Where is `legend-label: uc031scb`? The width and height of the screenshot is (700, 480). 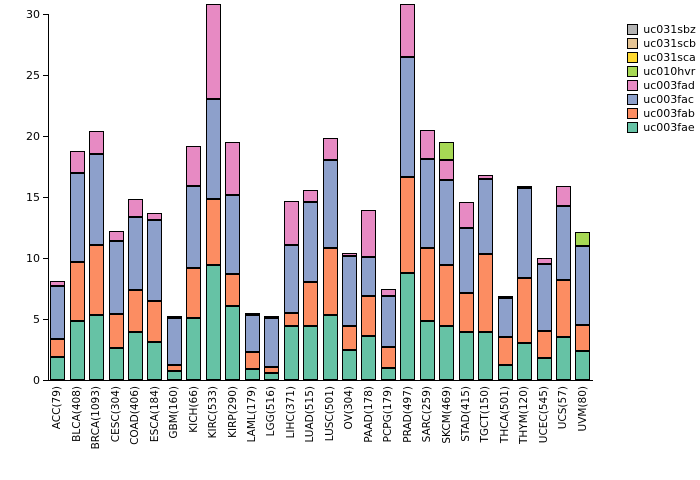
legend-label: uc031scb is located at coordinates (669, 43).